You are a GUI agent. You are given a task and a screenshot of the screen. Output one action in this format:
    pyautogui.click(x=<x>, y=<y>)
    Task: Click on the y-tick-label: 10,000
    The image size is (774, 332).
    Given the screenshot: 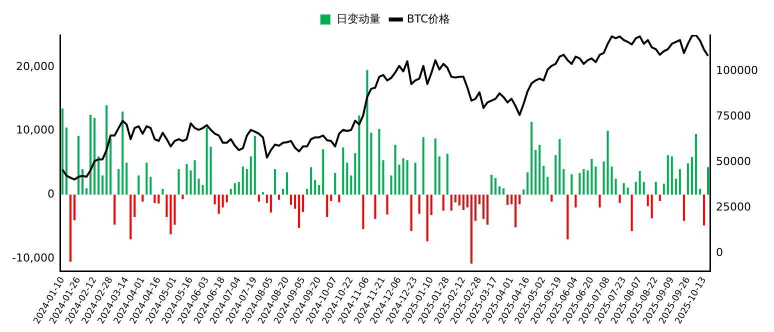 What is the action you would take?
    pyautogui.click(x=35, y=130)
    